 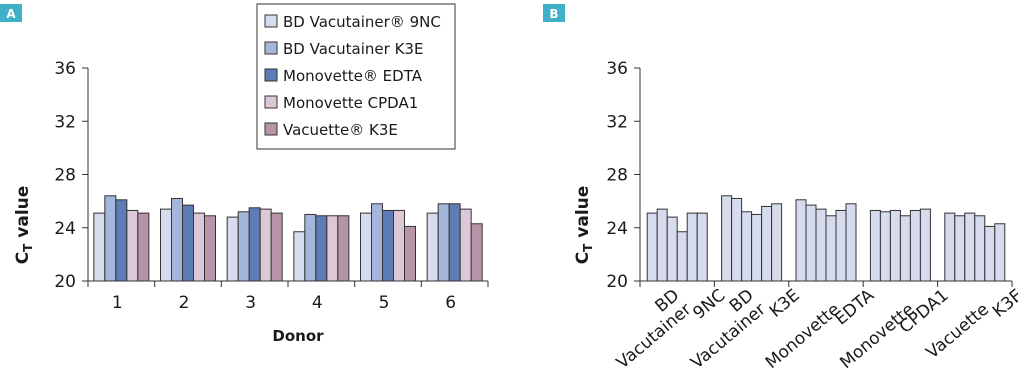 What do you see at coordinates (617, 282) in the screenshot?
I see `panel-b-y-tick-label: 20` at bounding box center [617, 282].